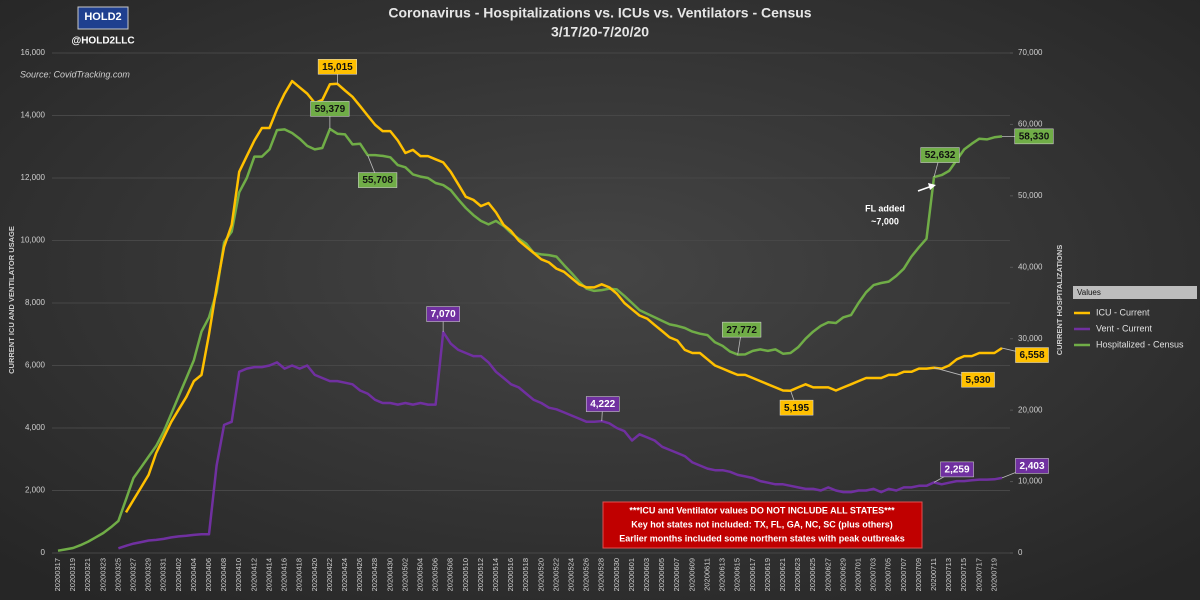 Image resolution: width=1200 pixels, height=600 pixels. What do you see at coordinates (601, 574) in the screenshot?
I see `x-tick-label: 20200528` at bounding box center [601, 574].